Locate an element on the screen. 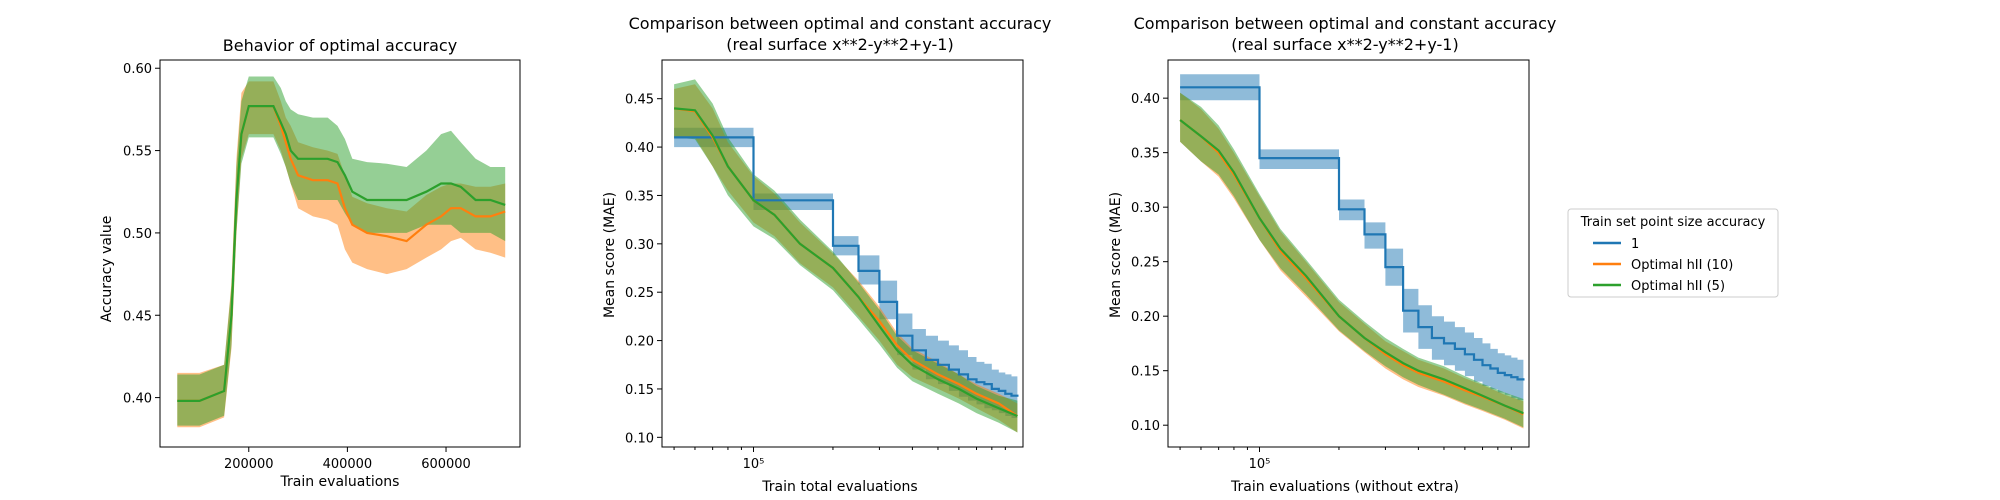  legend-label-0: 1 is located at coordinates (1635, 244).